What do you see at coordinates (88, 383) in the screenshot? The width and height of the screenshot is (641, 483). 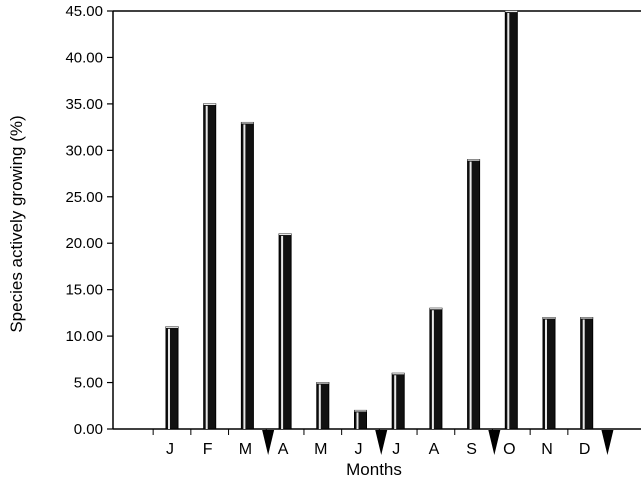 I see `y-tick-label: 5.00` at bounding box center [88, 383].